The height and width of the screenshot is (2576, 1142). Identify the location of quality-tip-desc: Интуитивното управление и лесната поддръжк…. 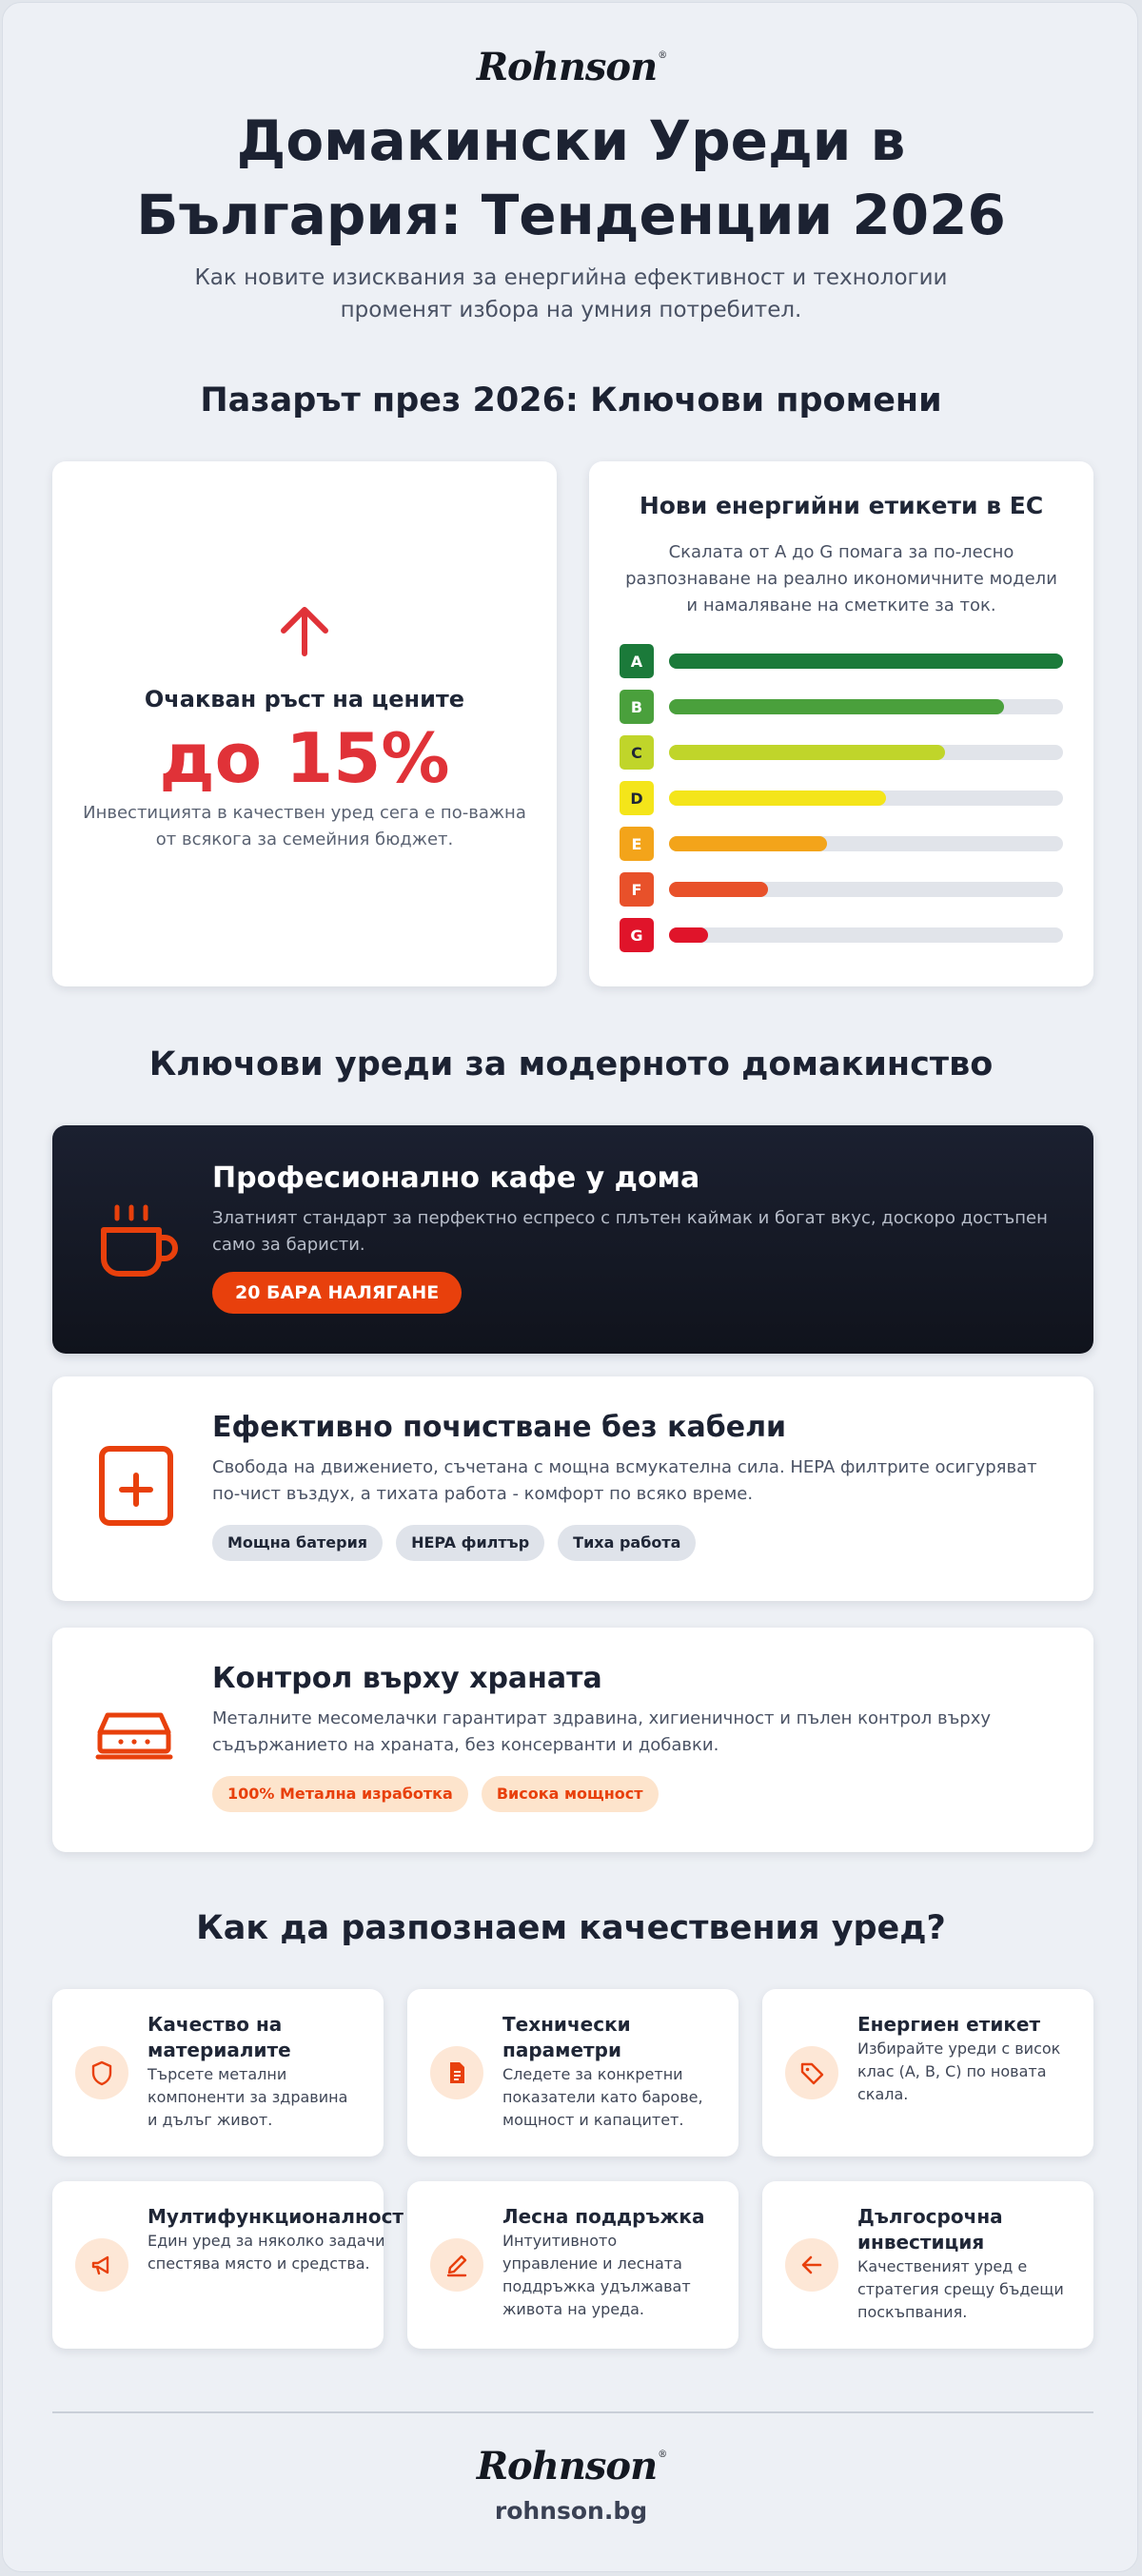
(596, 2275).